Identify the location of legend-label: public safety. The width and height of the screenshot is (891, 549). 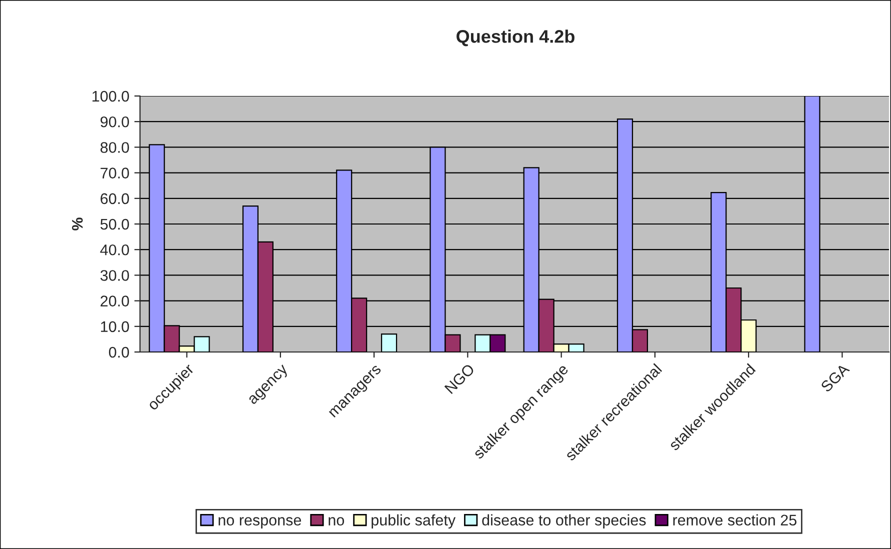
(414, 521).